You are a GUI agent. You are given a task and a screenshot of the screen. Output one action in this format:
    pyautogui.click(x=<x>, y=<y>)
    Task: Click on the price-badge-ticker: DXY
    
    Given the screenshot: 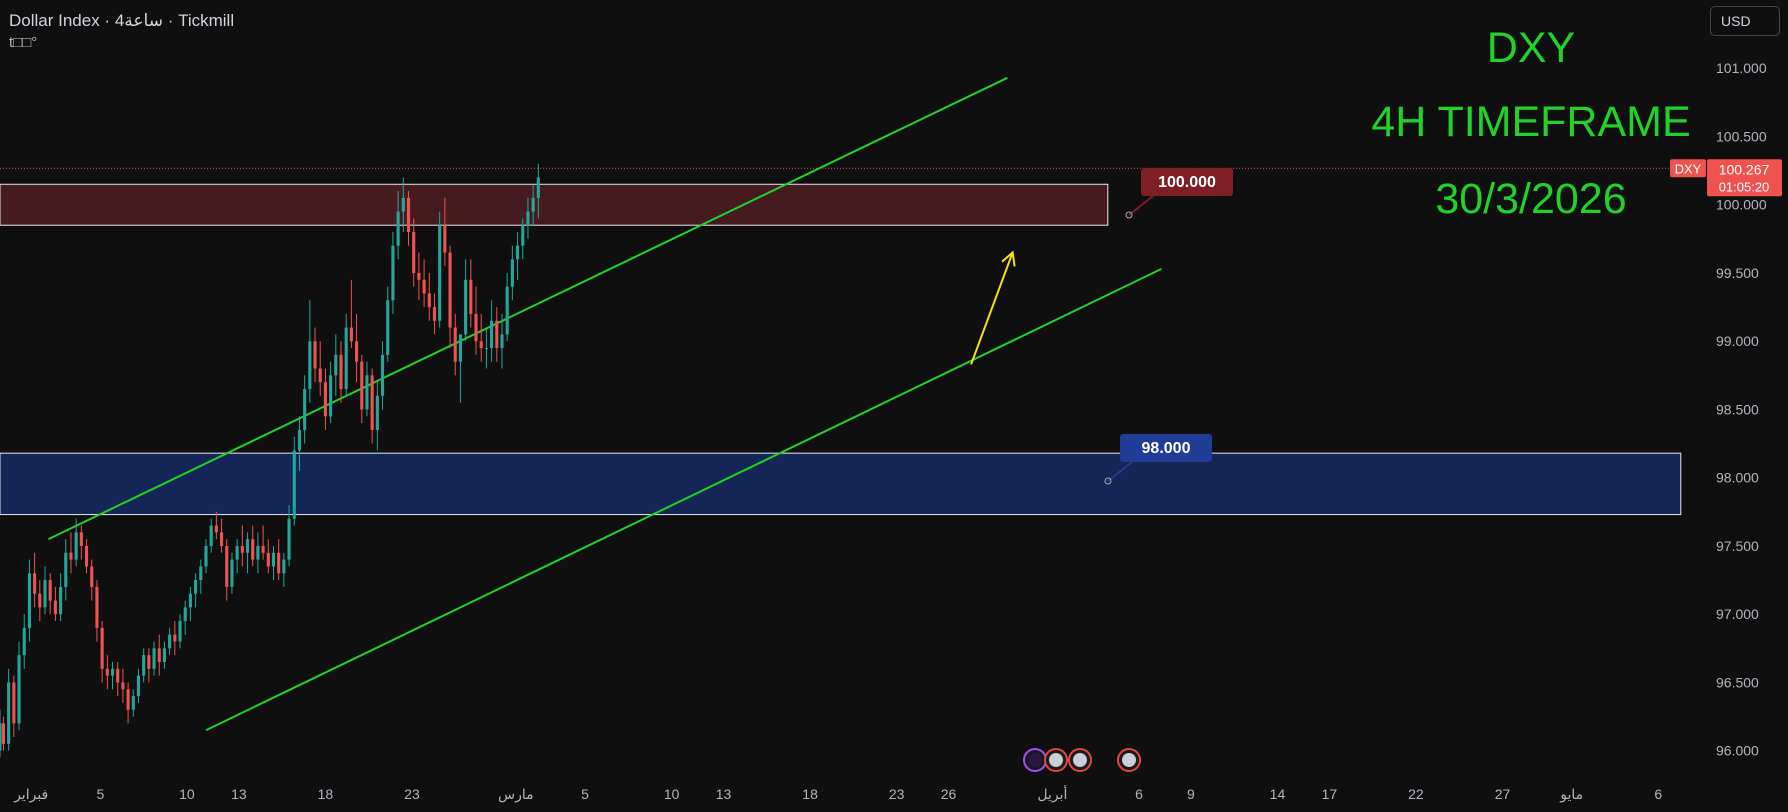 What is the action you would take?
    pyautogui.click(x=1688, y=168)
    